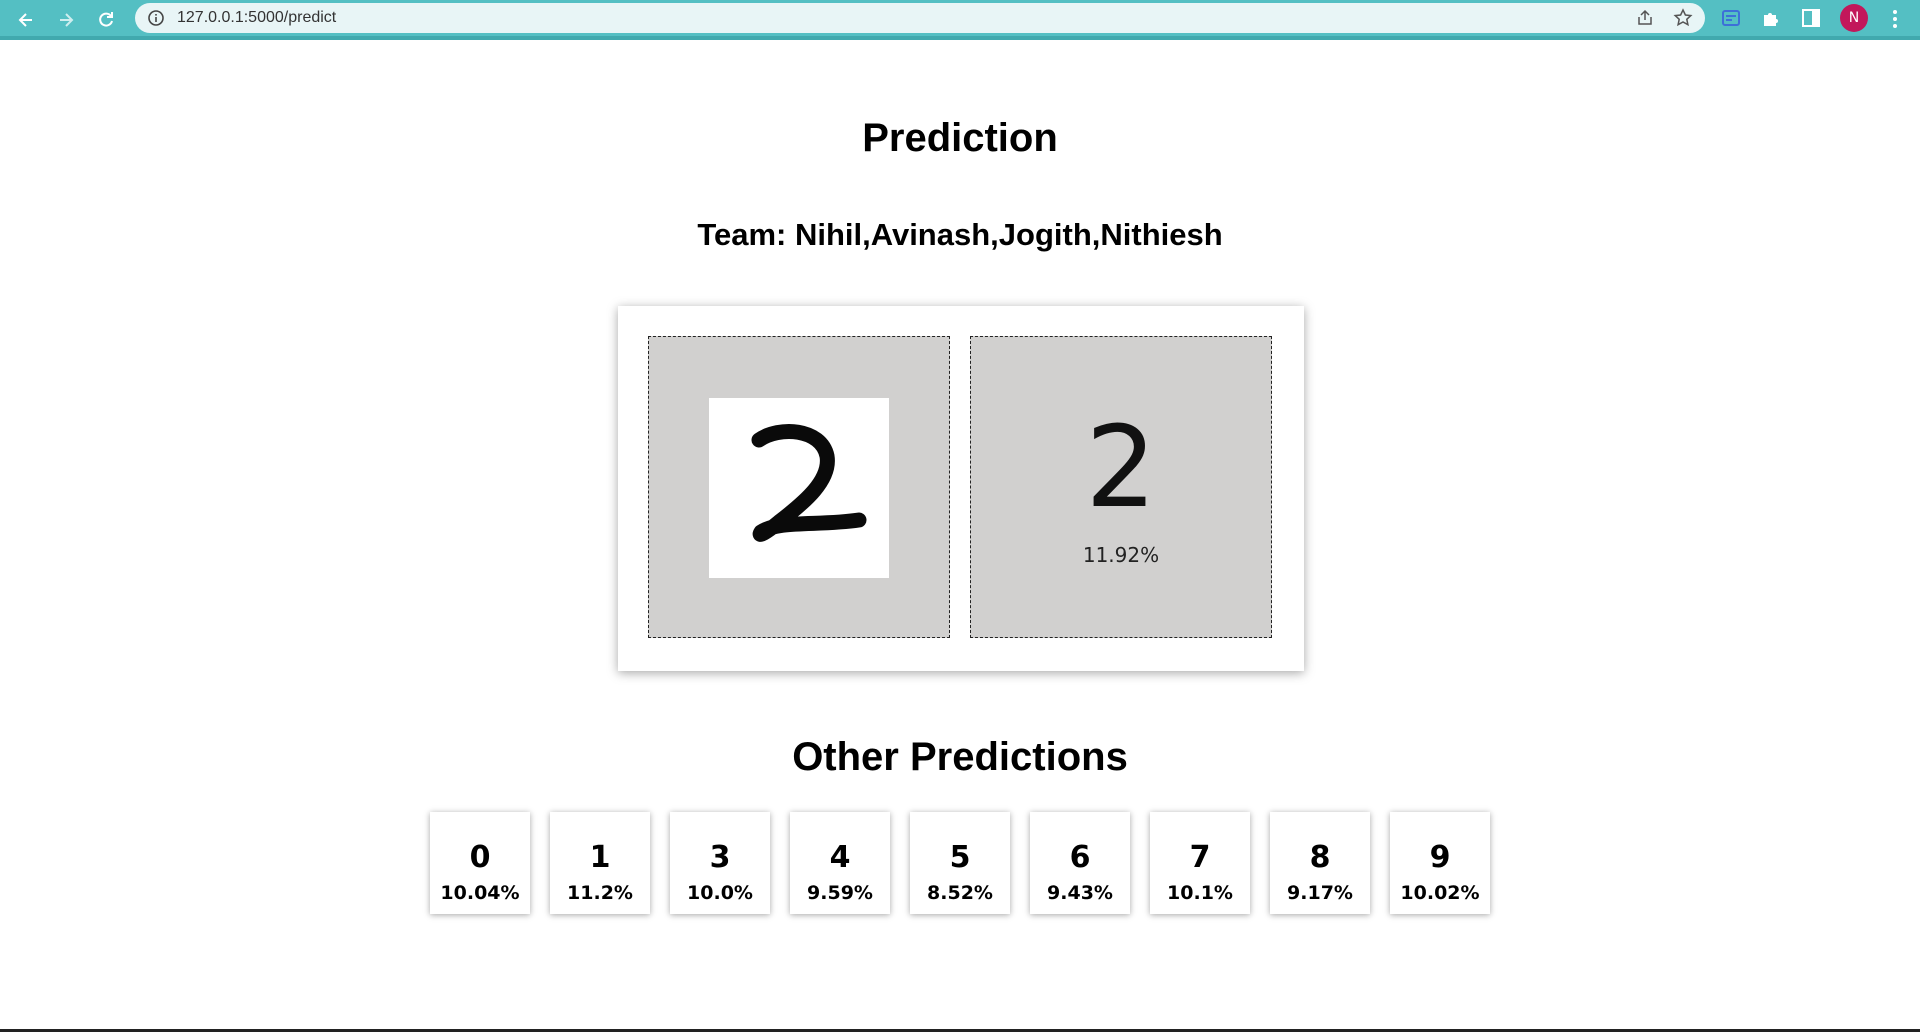  What do you see at coordinates (1320, 893) in the screenshot?
I see `tile-percent: 9.17%` at bounding box center [1320, 893].